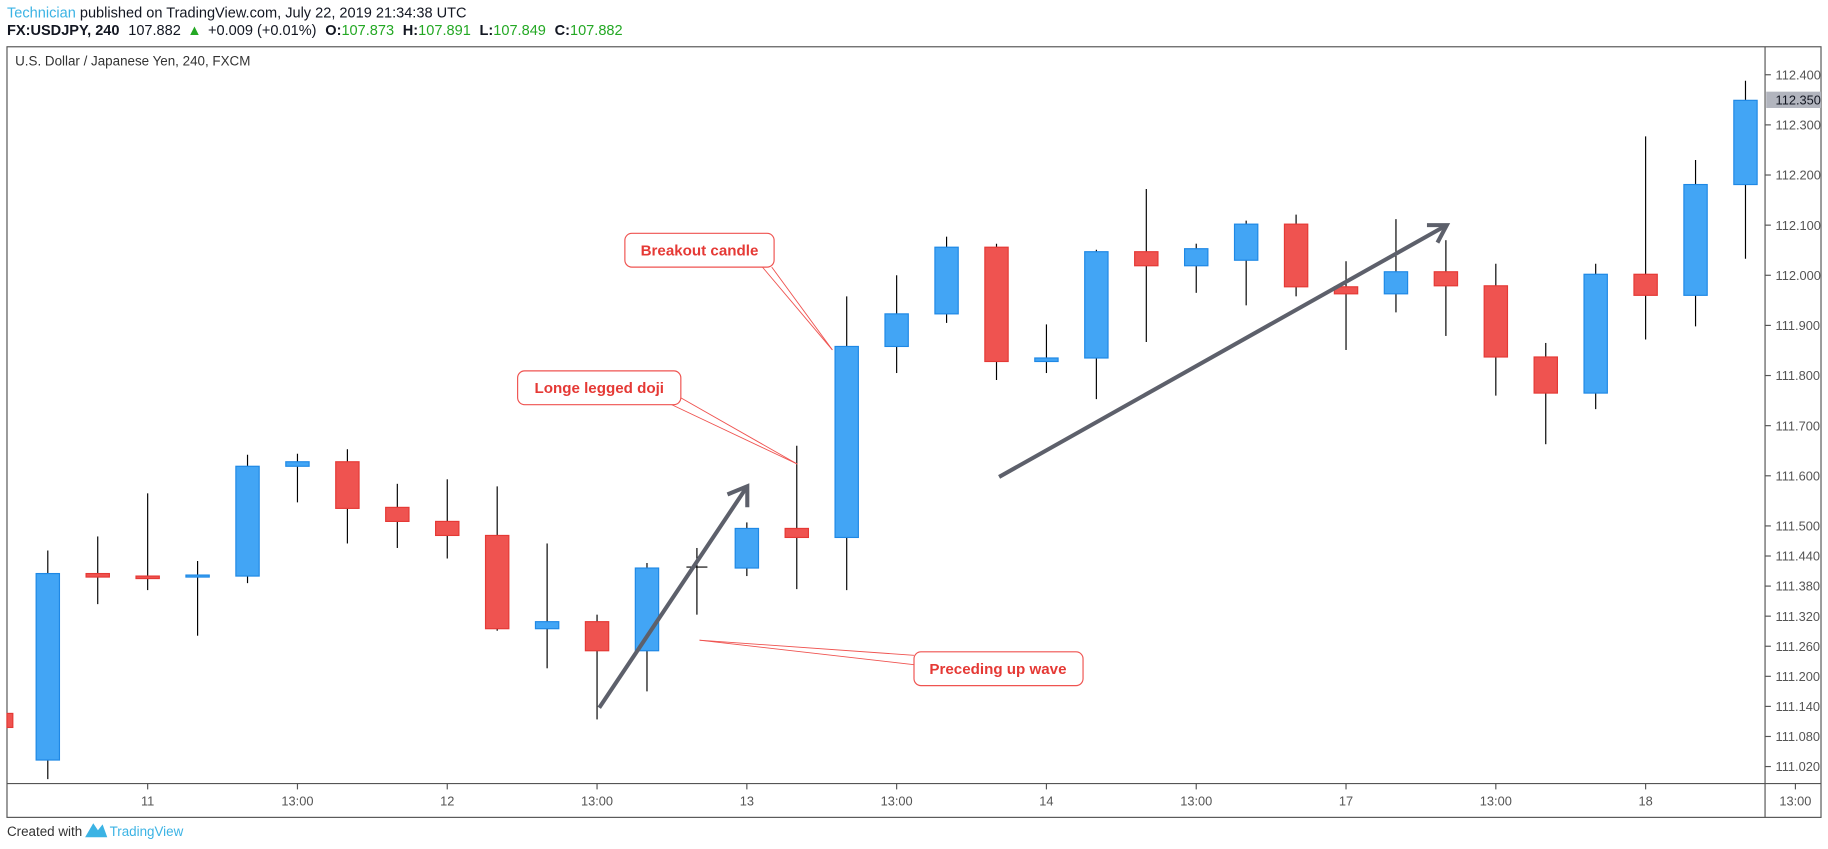 The image size is (1828, 849). What do you see at coordinates (1798, 526) in the screenshot?
I see `price-tick-label: 111.500` at bounding box center [1798, 526].